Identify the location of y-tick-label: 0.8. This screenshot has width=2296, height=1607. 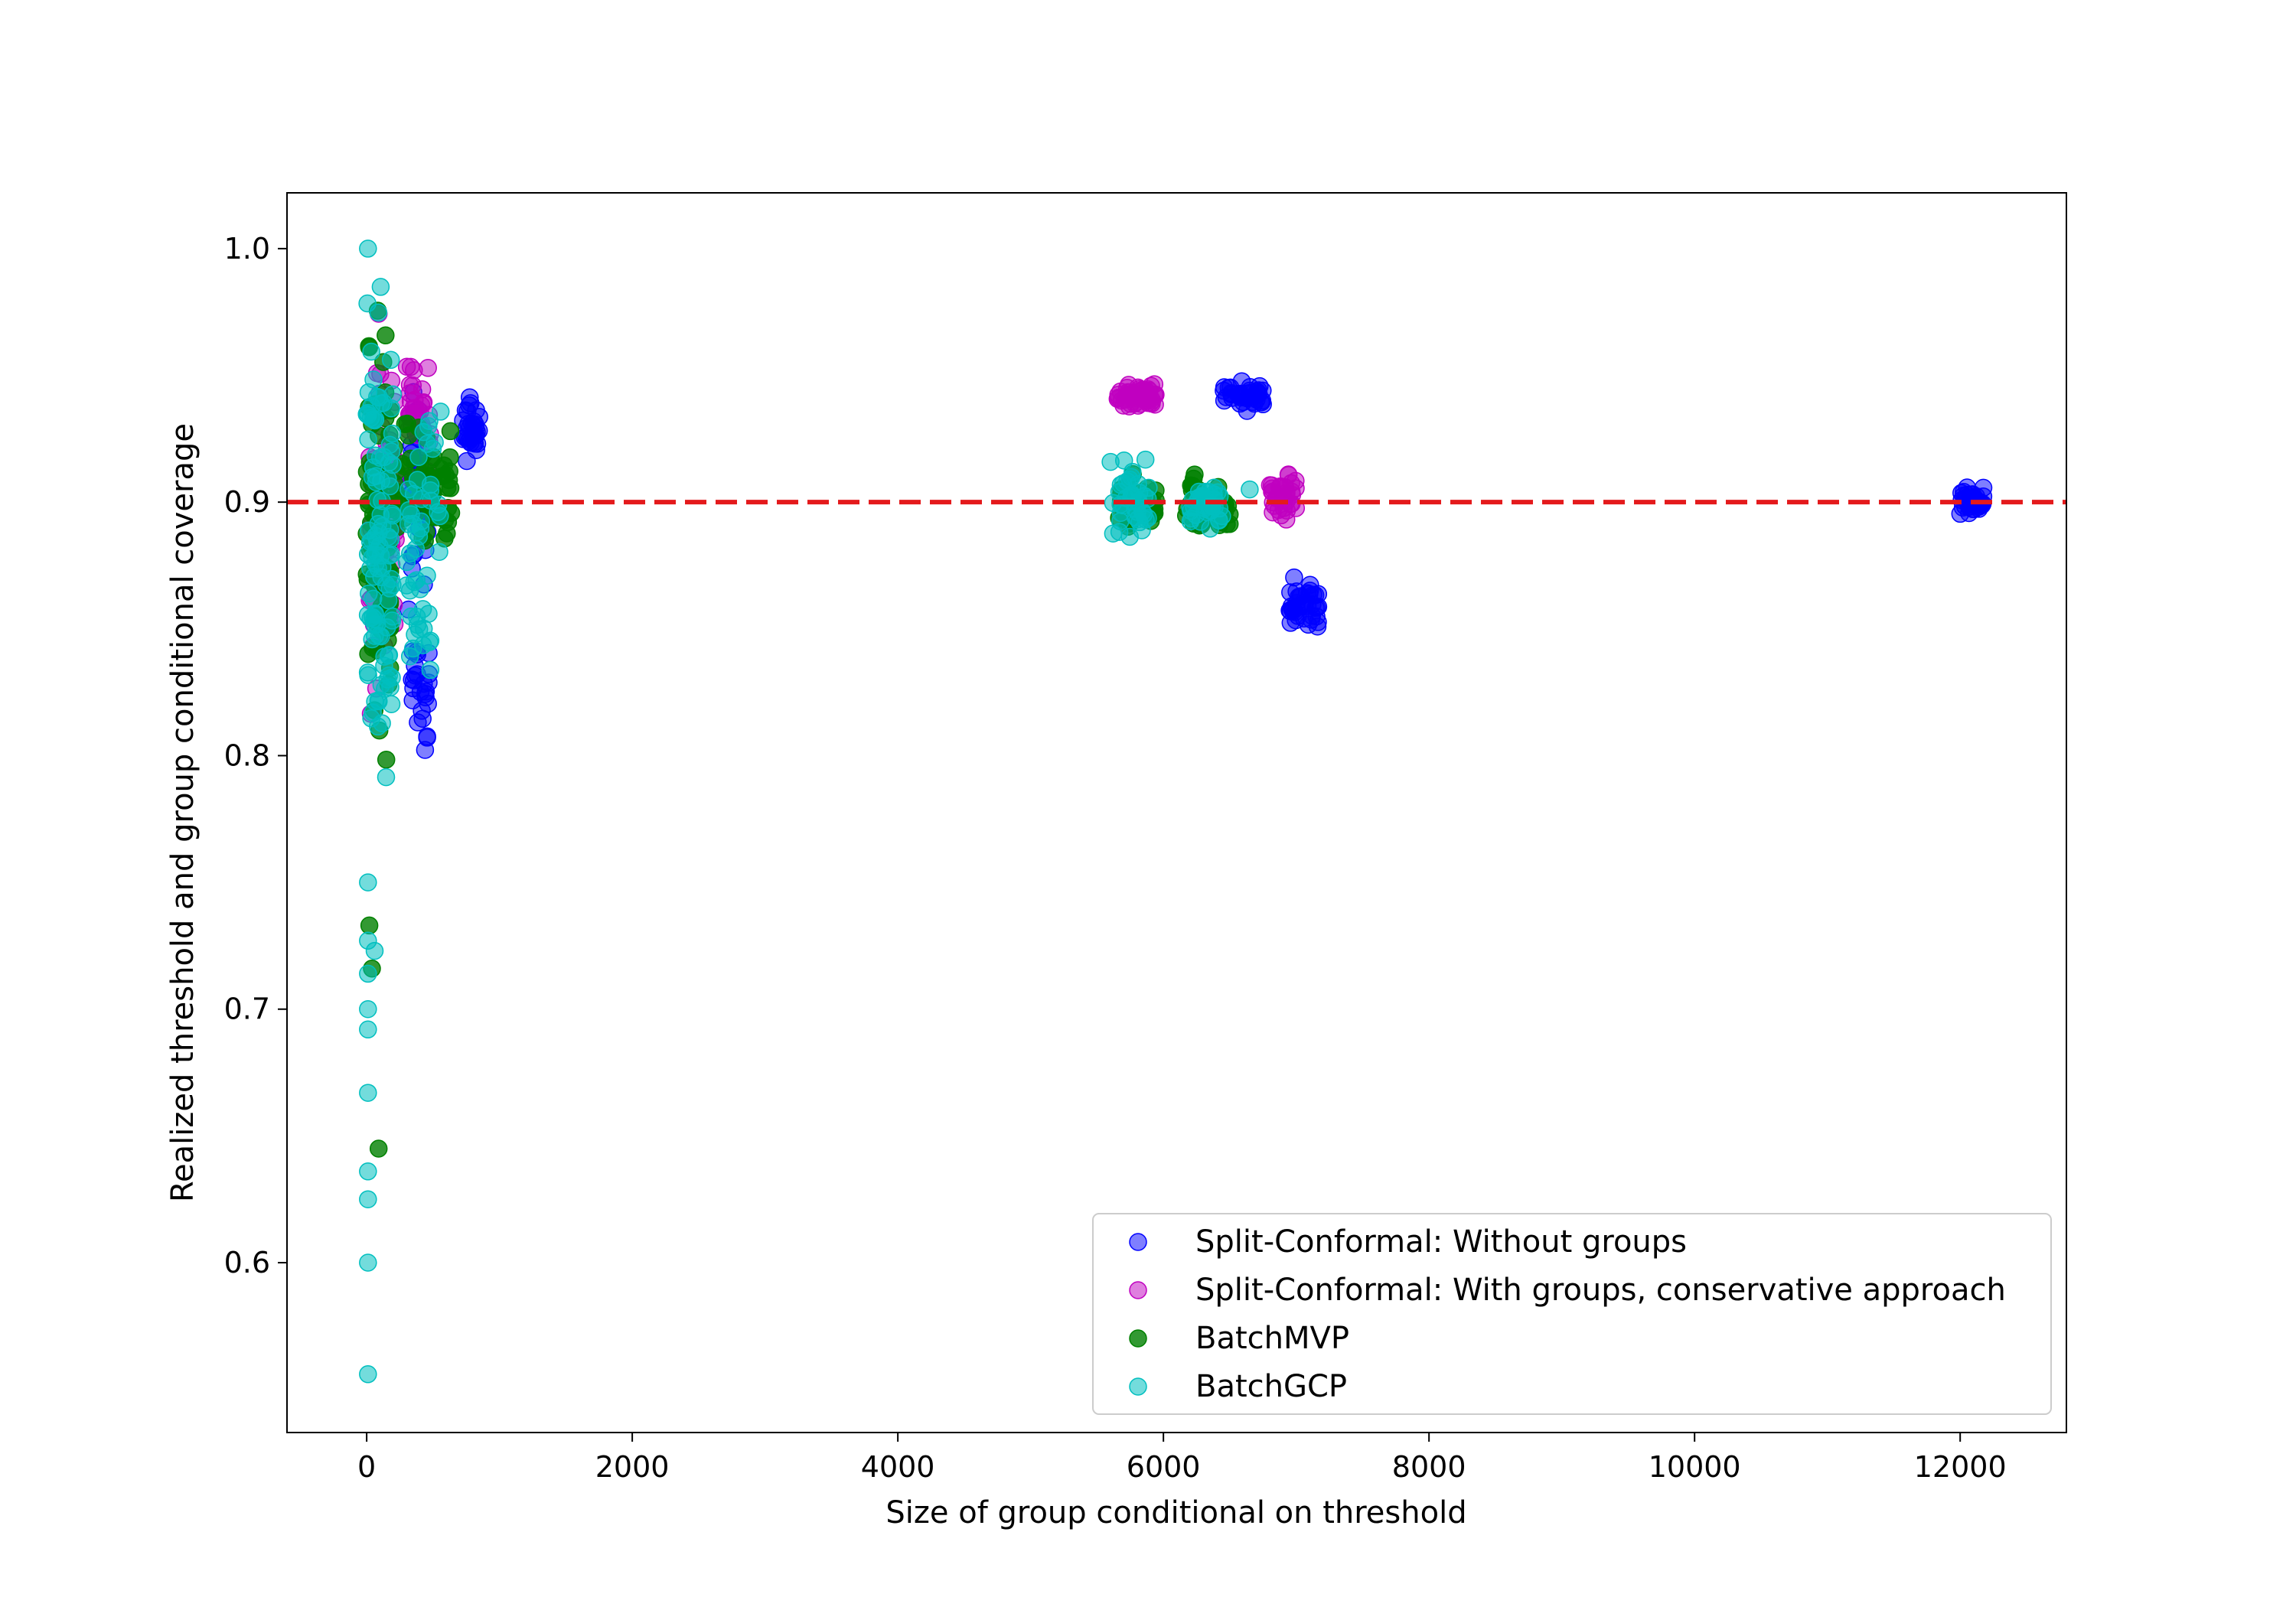
(247, 755).